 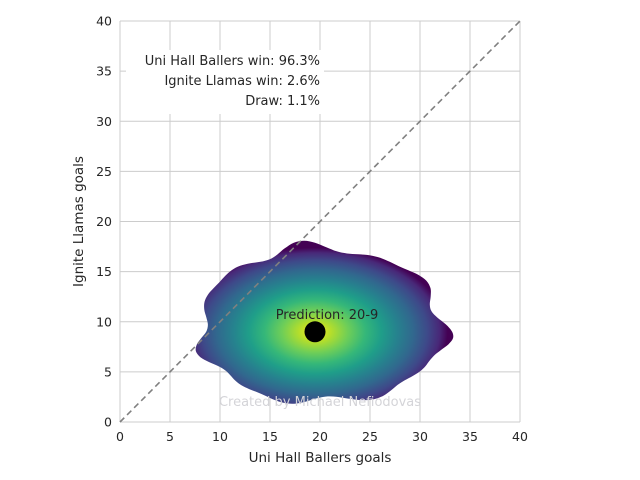 What do you see at coordinates (270, 436) in the screenshot?
I see `x-tick-label: 15` at bounding box center [270, 436].